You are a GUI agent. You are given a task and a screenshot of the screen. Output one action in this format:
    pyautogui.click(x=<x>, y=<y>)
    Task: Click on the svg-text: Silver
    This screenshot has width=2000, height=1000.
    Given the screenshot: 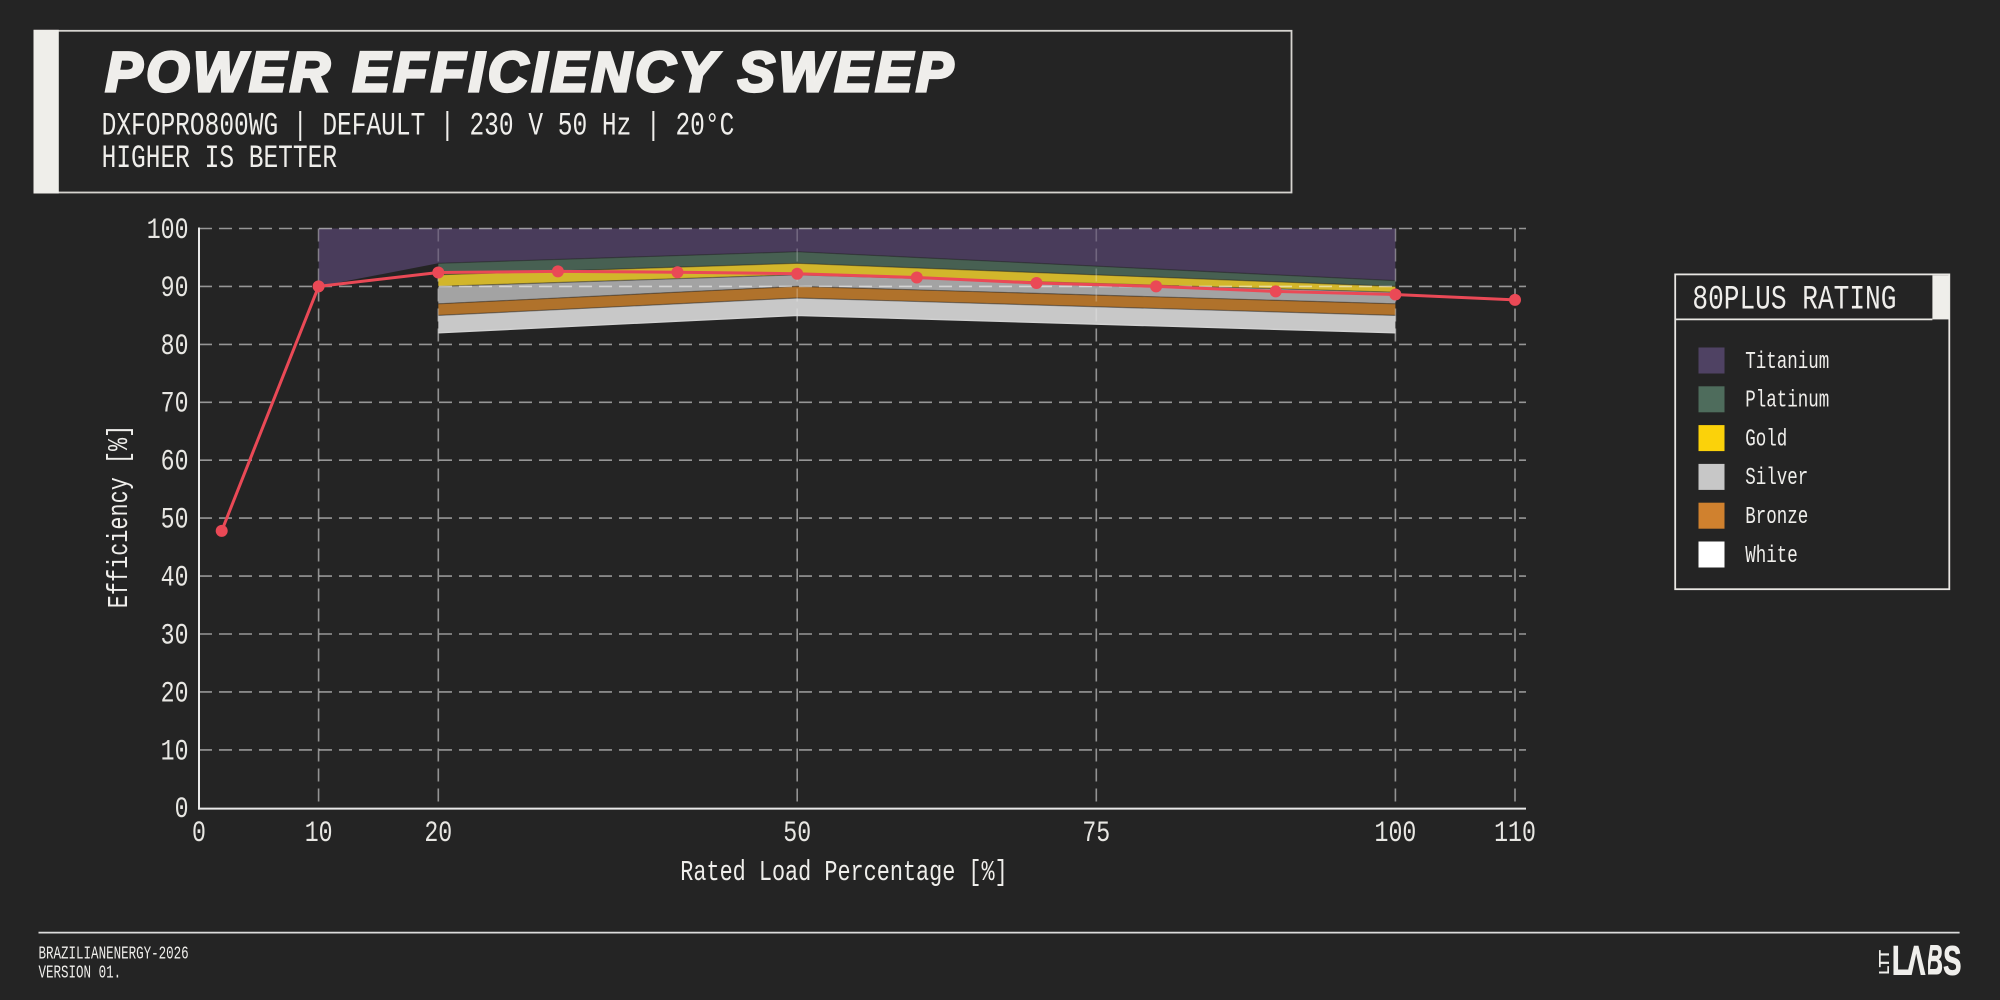 What is the action you would take?
    pyautogui.click(x=1776, y=479)
    